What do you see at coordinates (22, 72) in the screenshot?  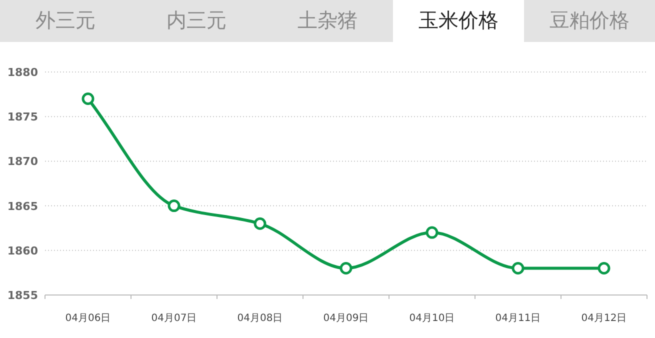 I see `y-tick-label: 1880` at bounding box center [22, 72].